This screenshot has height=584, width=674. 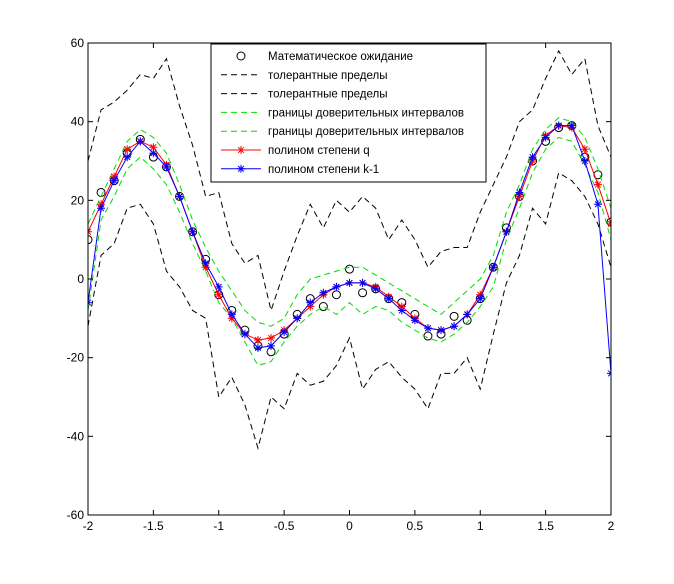 What do you see at coordinates (545, 526) in the screenshot?
I see `x-tick-label-7: 1.5` at bounding box center [545, 526].